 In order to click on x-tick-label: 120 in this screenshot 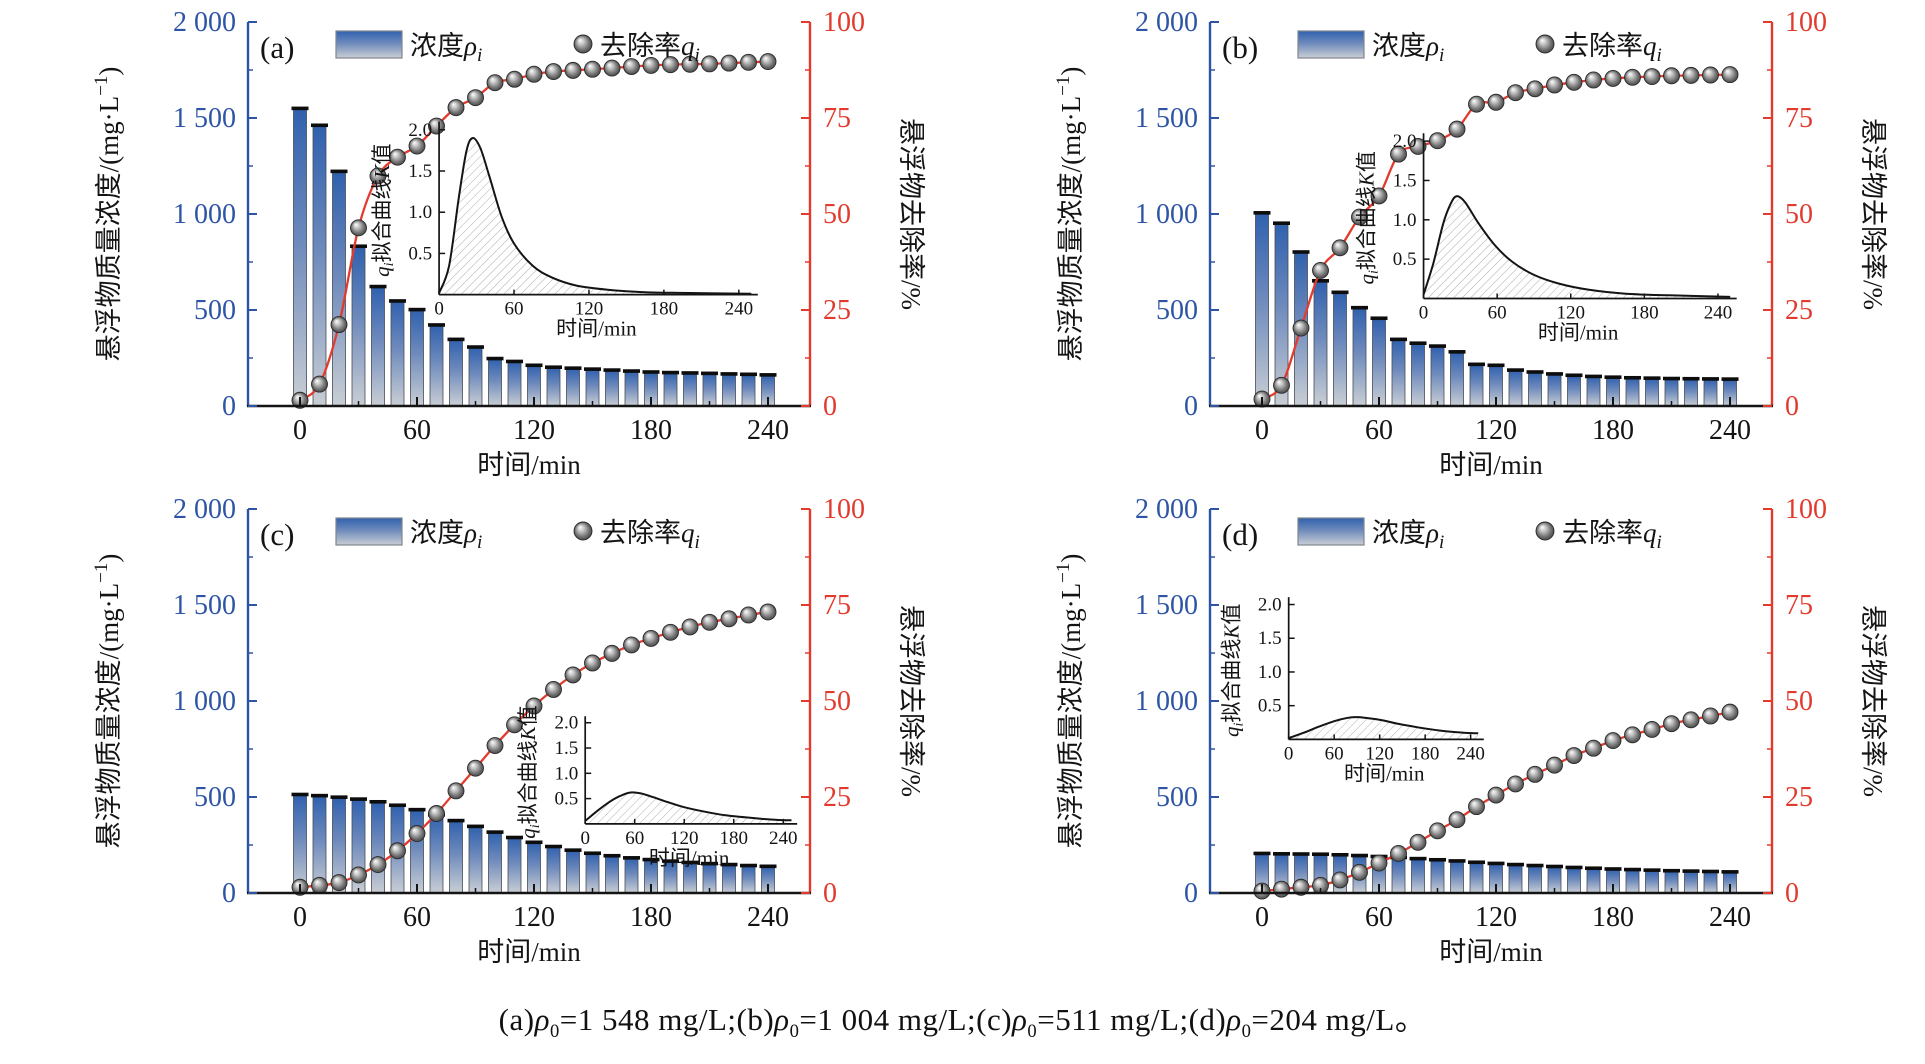, I will do `click(1496, 430)`.